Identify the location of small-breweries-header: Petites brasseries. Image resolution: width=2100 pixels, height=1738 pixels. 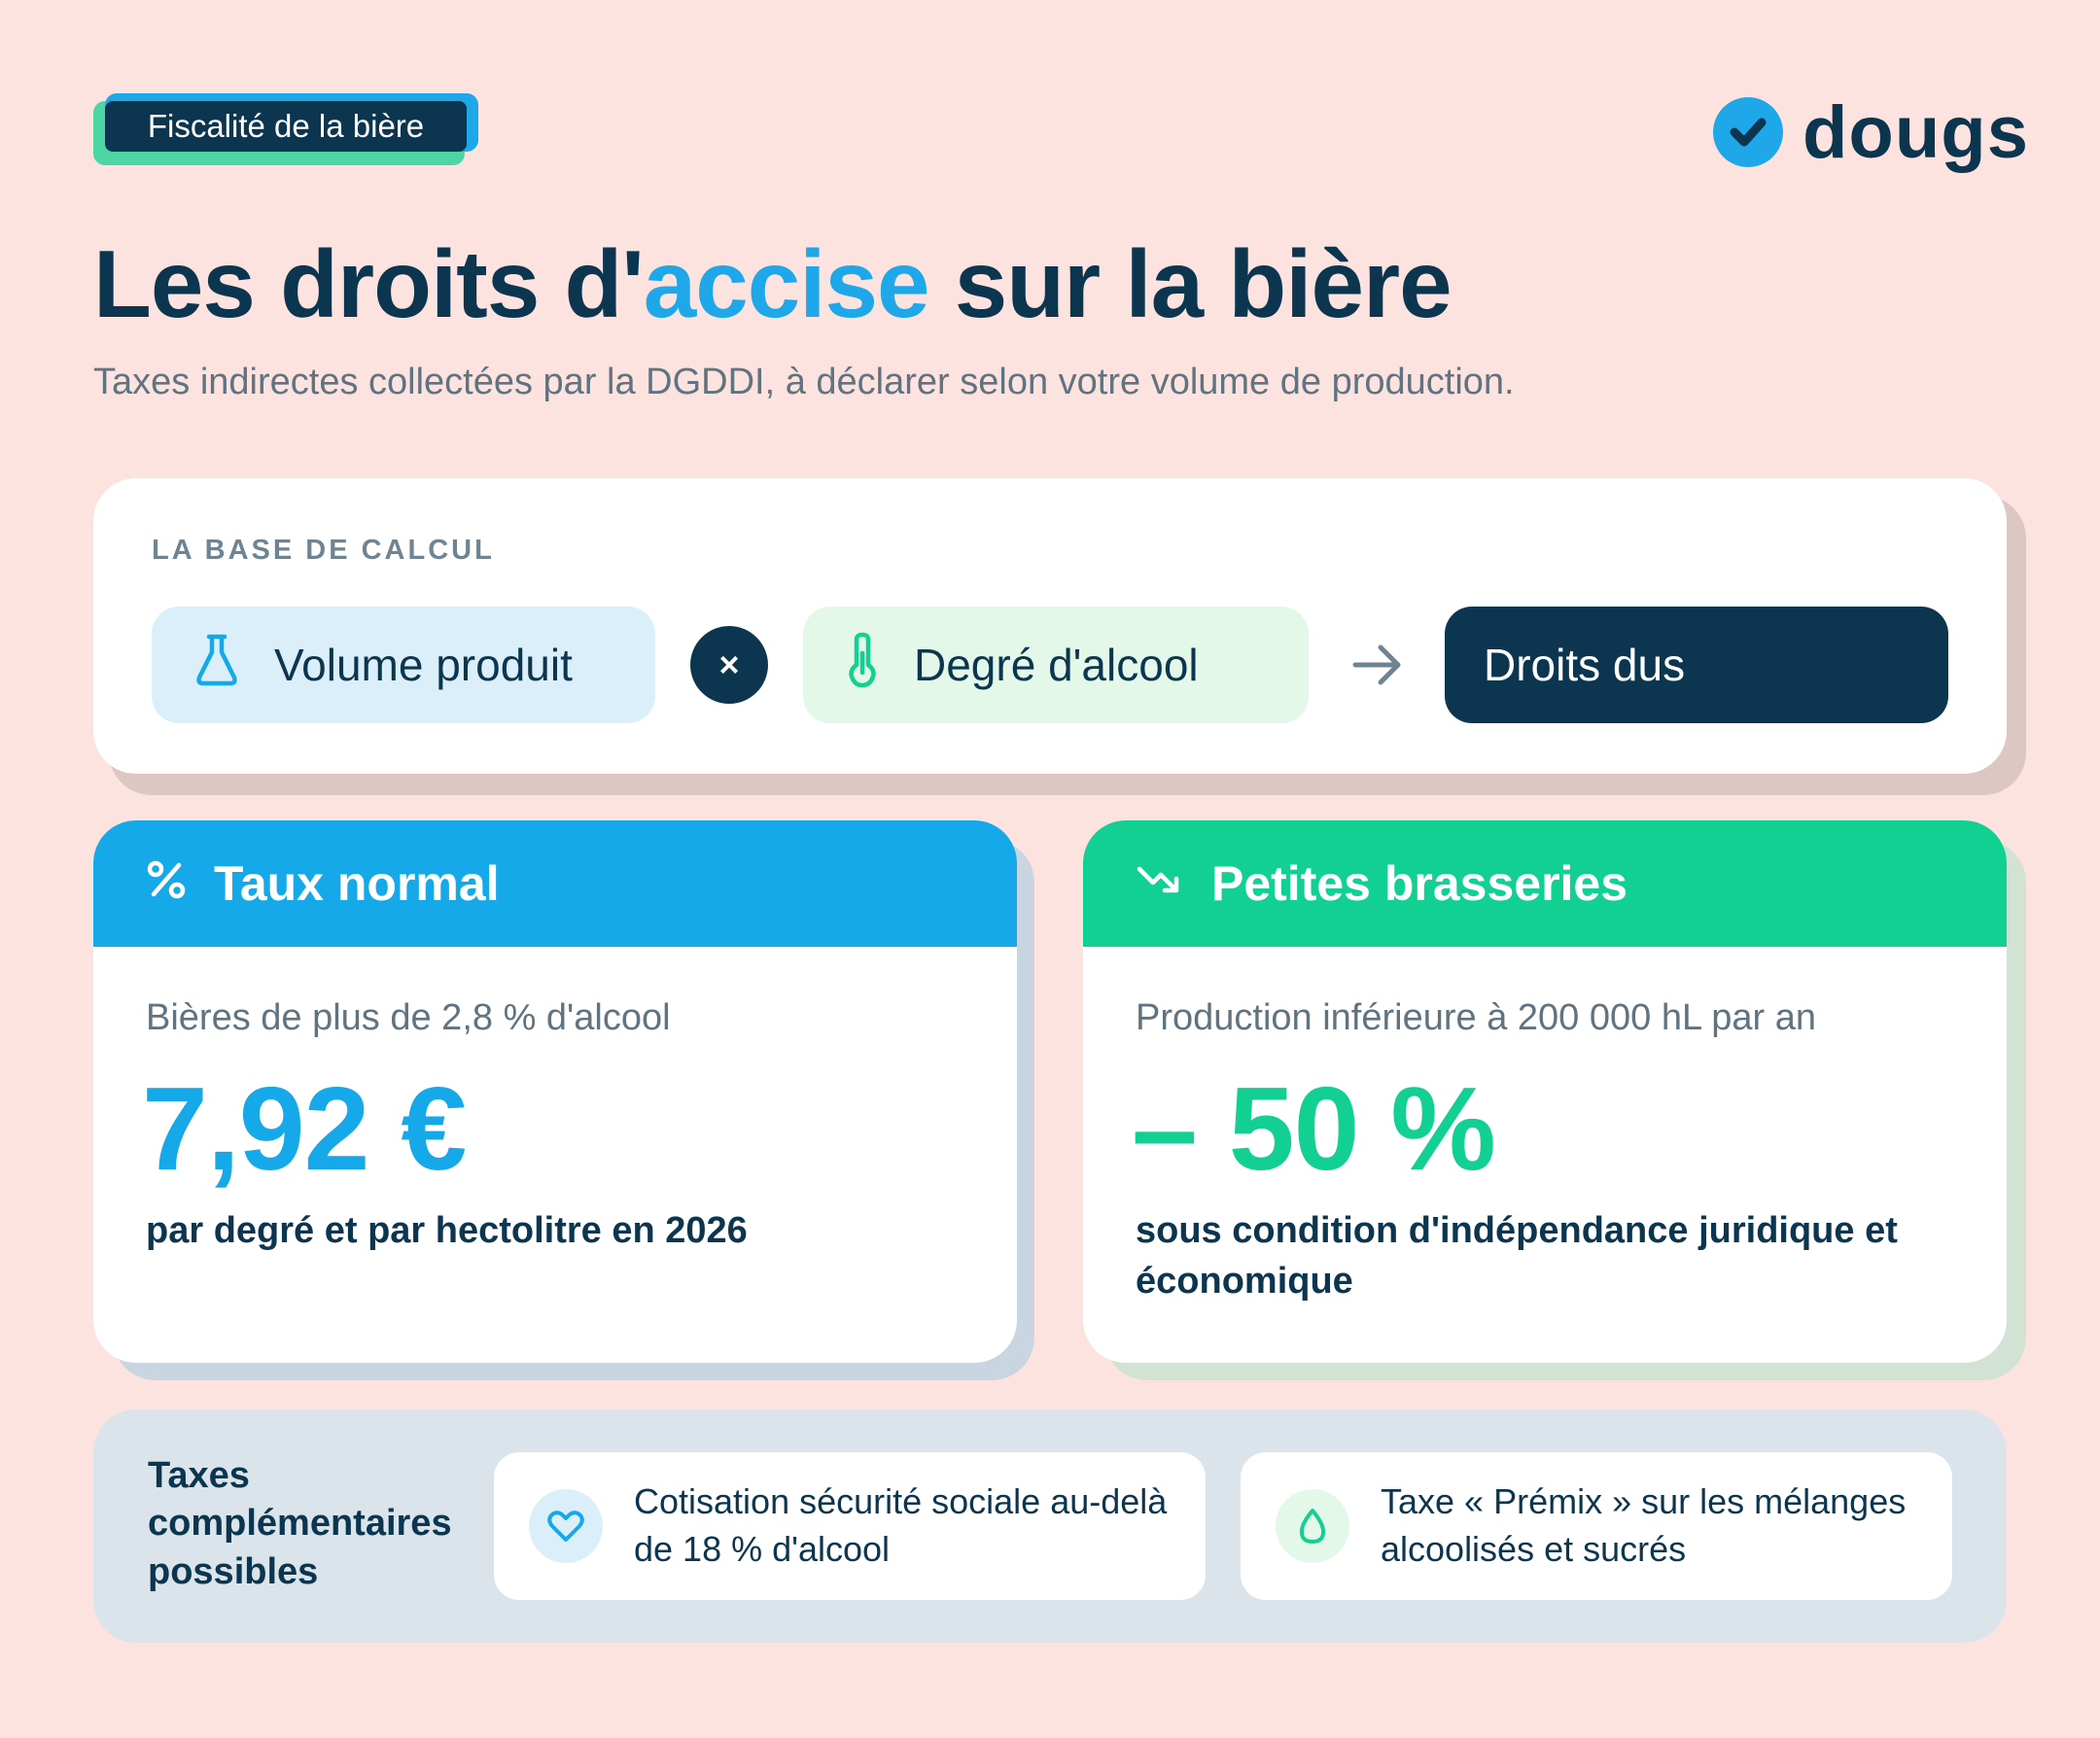
(1545, 883).